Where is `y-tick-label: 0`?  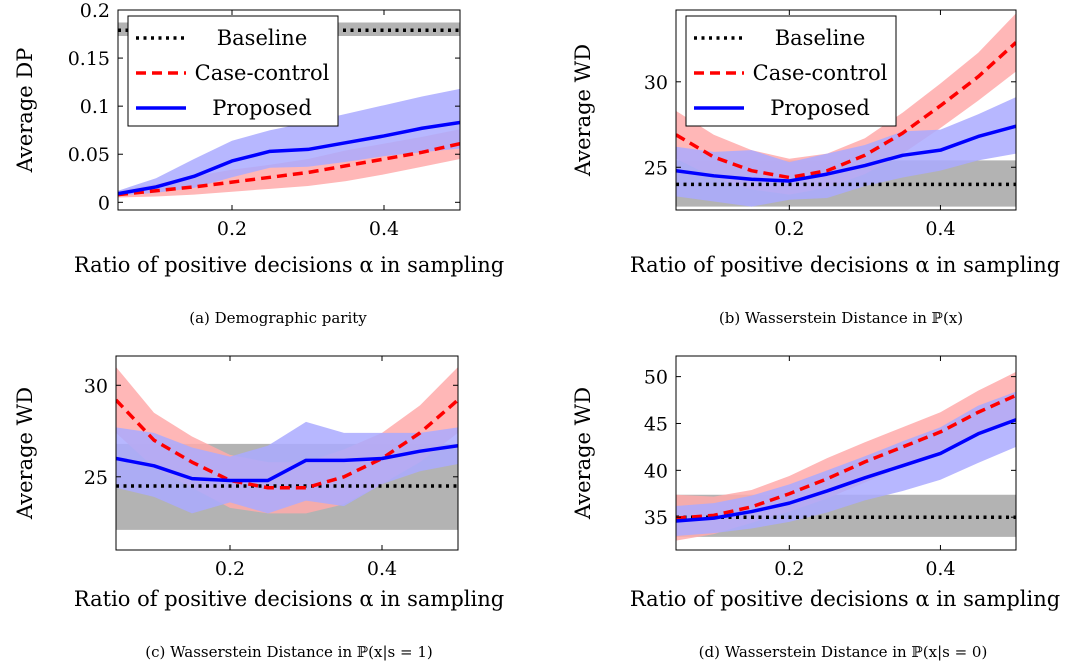 y-tick-label: 0 is located at coordinates (104, 203).